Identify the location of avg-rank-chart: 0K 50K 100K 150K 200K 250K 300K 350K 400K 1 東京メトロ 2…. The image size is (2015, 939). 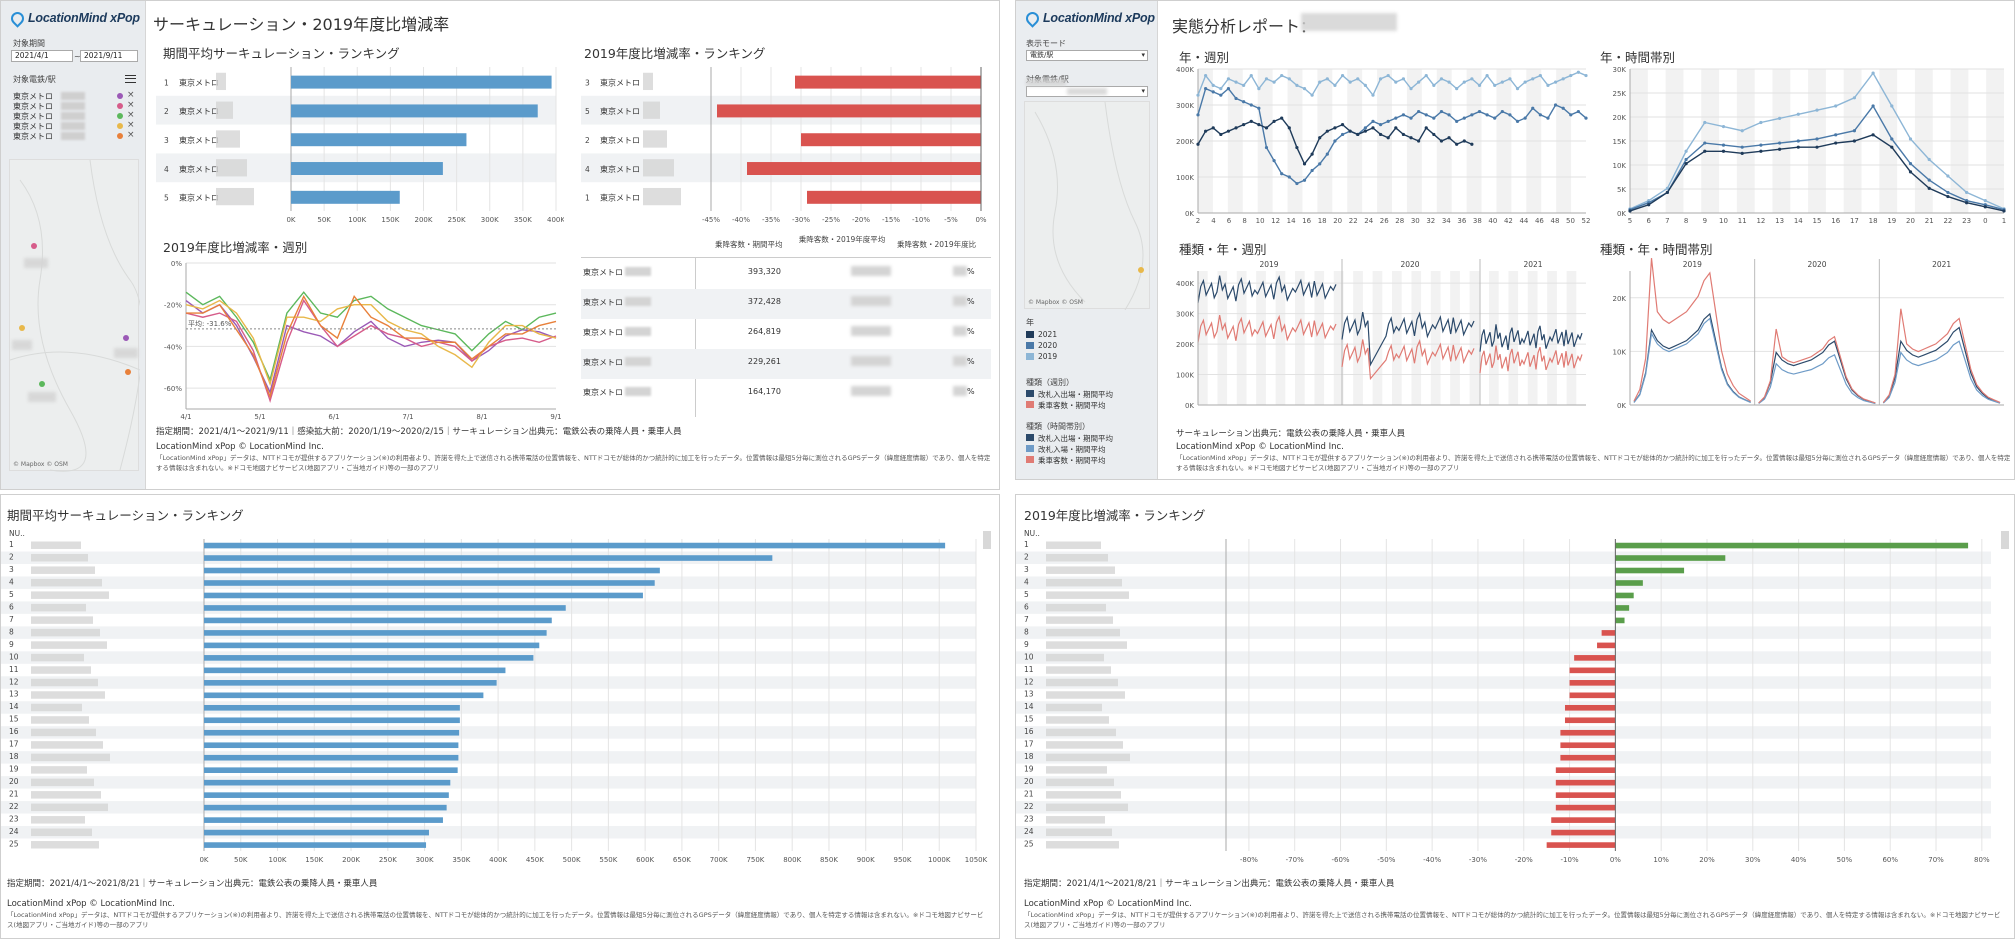
(360, 143).